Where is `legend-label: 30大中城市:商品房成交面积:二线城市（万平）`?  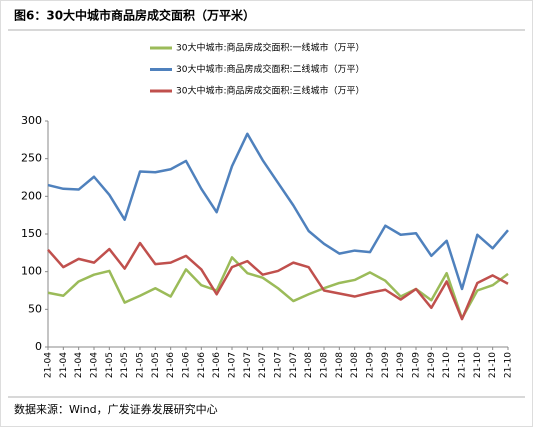 legend-label: 30大中城市:商品房成交面积:二线城市（万平） is located at coordinates (270, 69).